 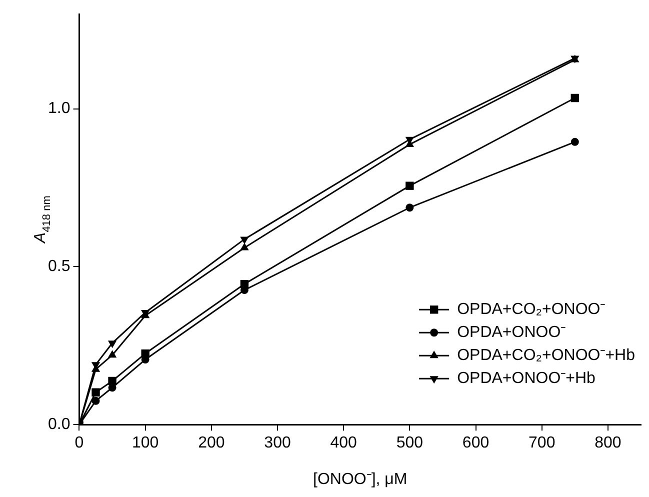 What do you see at coordinates (59, 267) in the screenshot?
I see `y-tick-label: 0.5` at bounding box center [59, 267].